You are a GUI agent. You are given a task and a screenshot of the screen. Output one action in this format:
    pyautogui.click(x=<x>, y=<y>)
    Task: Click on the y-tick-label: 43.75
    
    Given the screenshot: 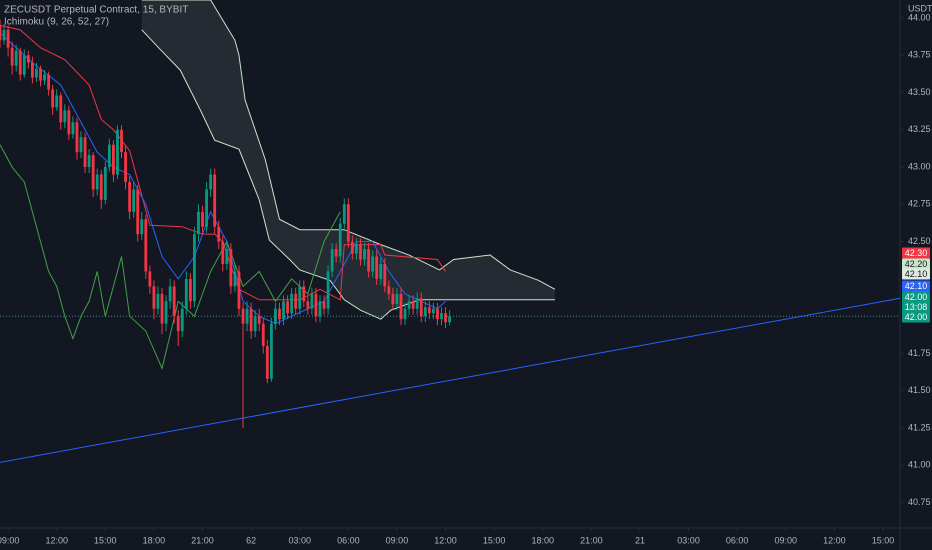 What is the action you would take?
    pyautogui.click(x=919, y=55)
    